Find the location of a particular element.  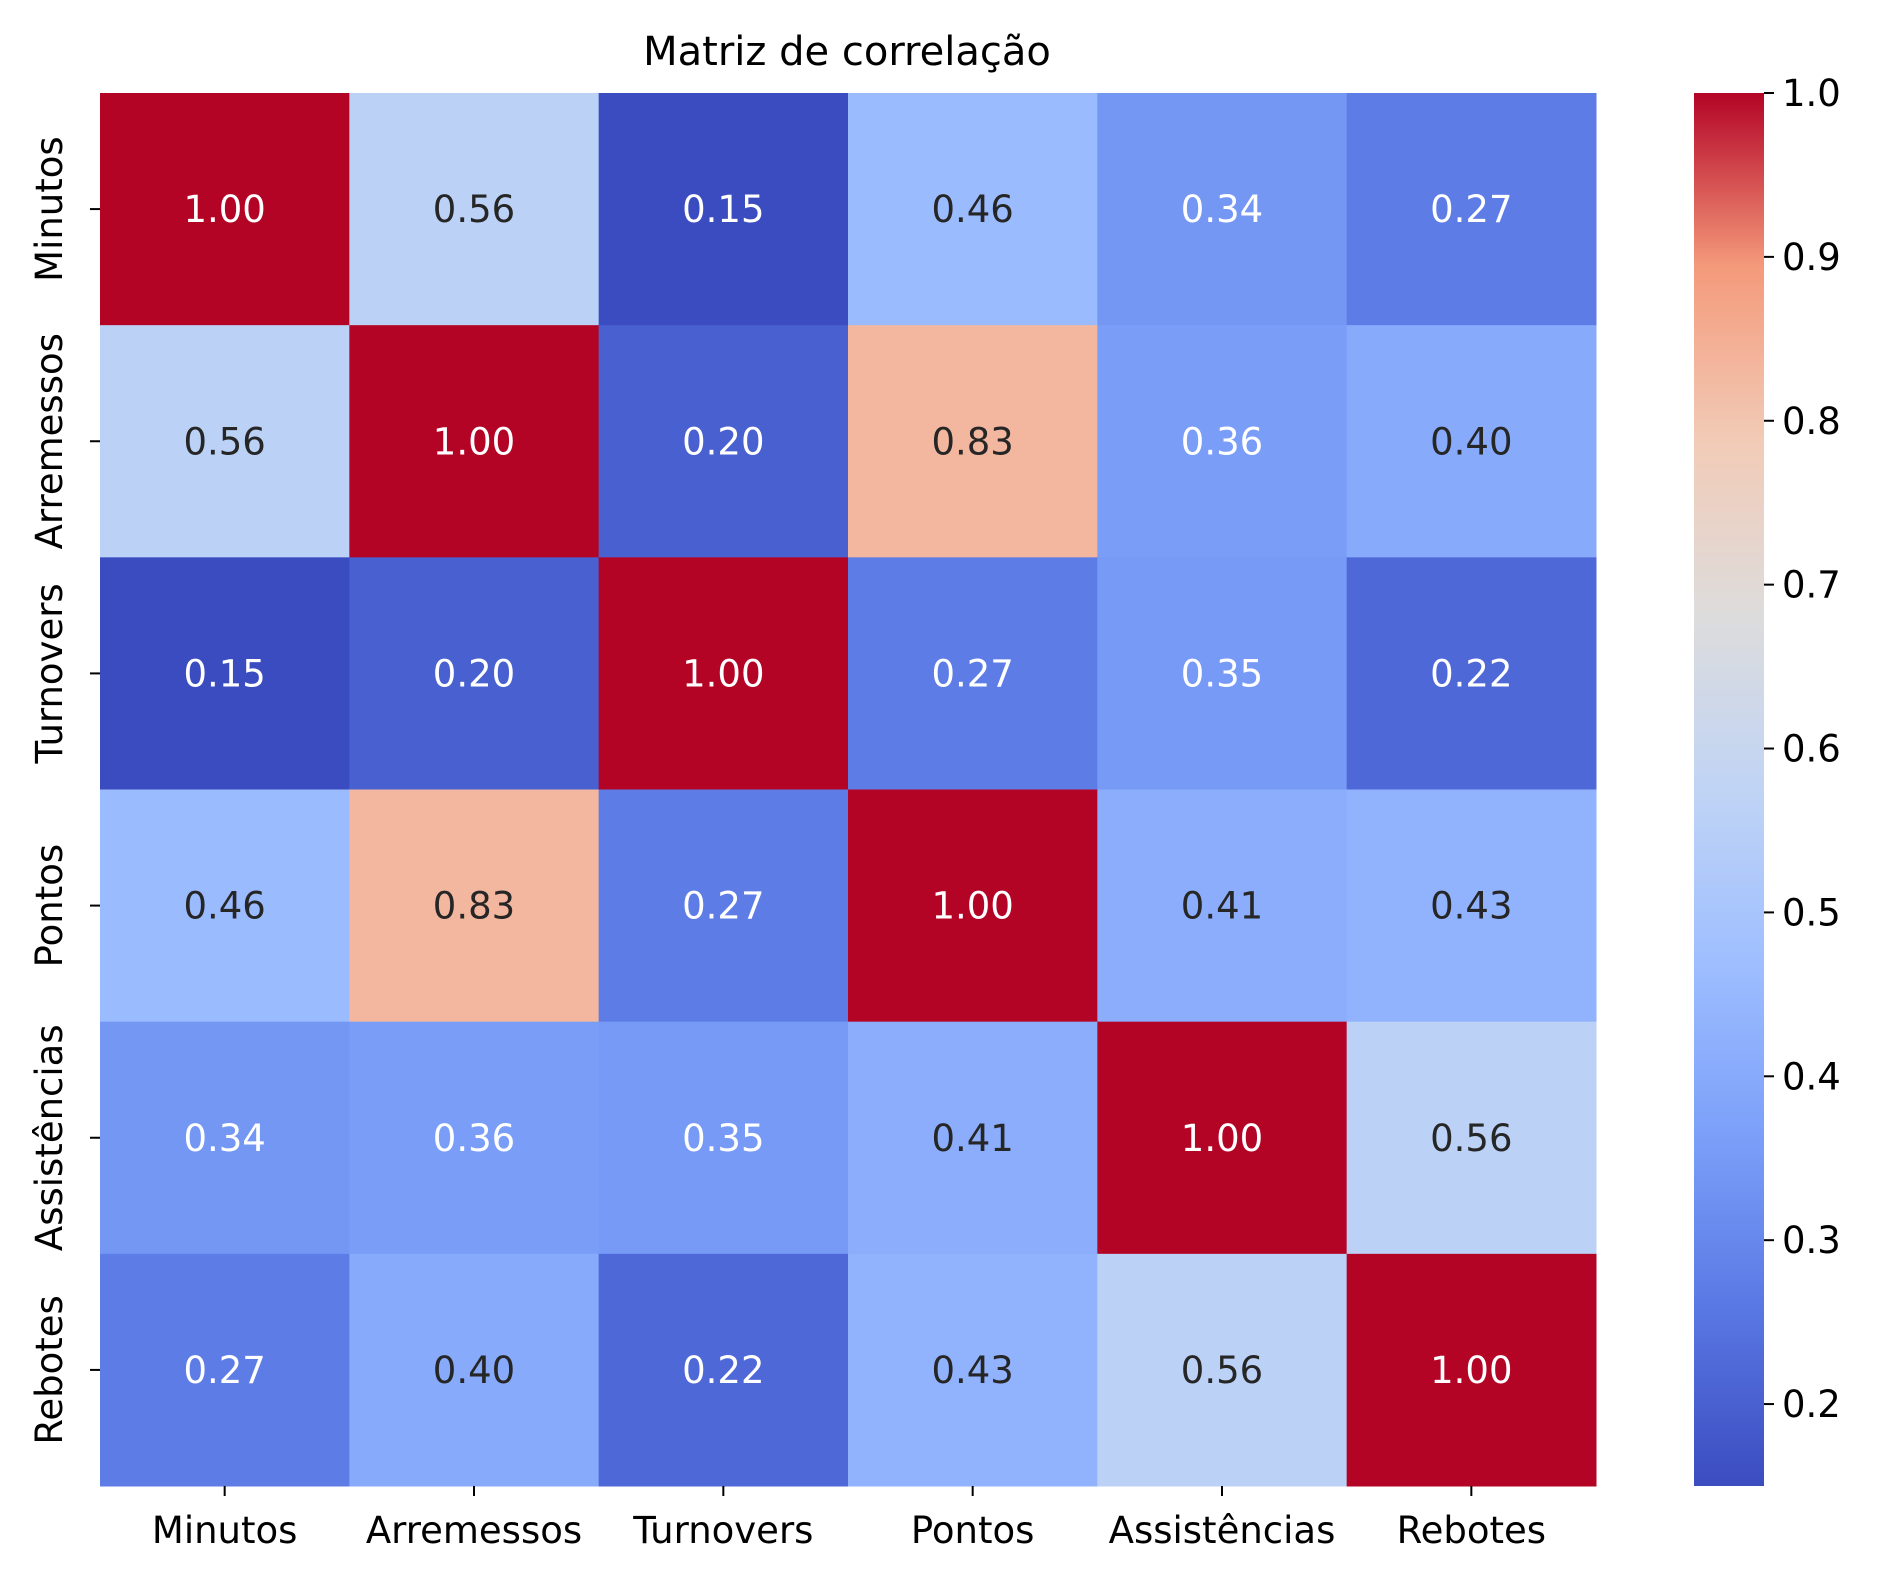

colorbar-tick-label: 1.0 is located at coordinates (1811, 93).